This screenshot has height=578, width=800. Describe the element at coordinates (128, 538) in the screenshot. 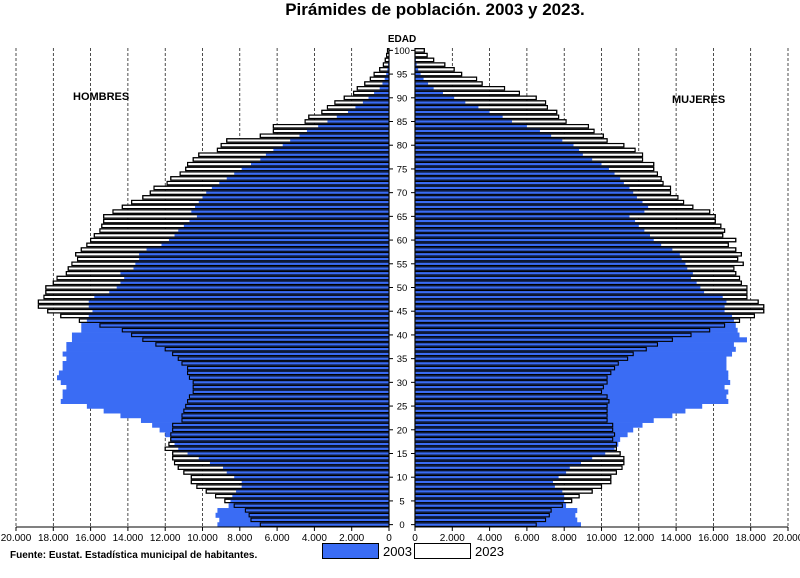

I see `x-tick-label-left: 14.000` at that location.